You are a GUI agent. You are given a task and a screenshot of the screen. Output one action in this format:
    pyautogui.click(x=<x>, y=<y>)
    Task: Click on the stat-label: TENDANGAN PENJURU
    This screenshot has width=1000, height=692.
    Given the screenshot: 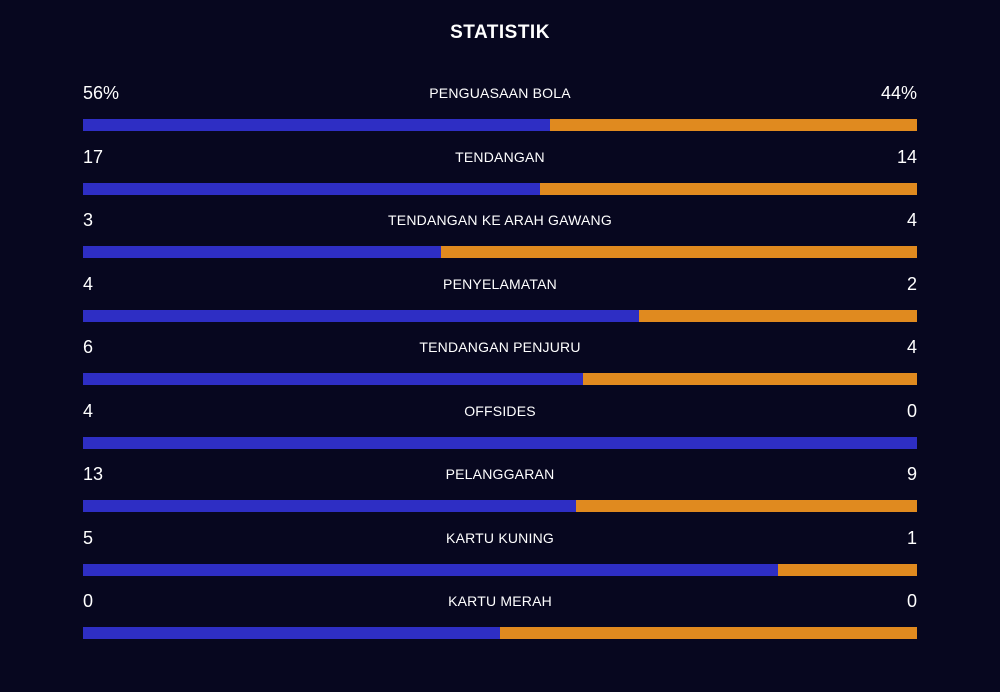 What is the action you would take?
    pyautogui.click(x=500, y=347)
    